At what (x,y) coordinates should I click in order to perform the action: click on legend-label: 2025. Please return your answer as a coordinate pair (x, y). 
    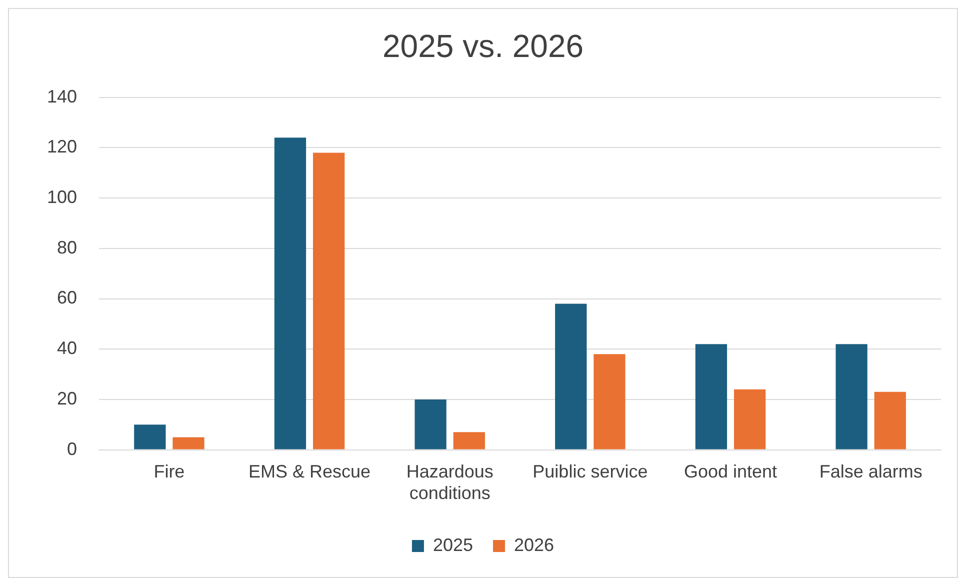
    Looking at the image, I should click on (453, 544).